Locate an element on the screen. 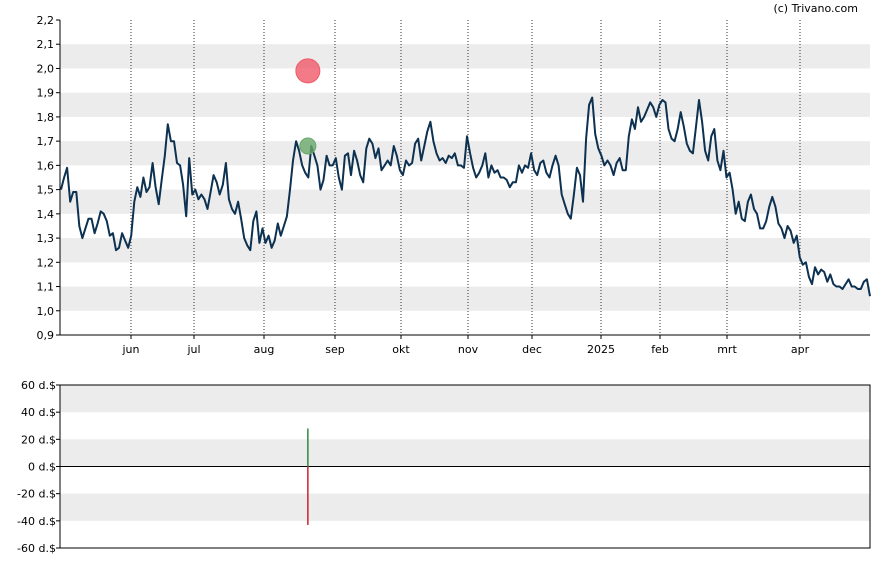  insider-y-tick-label: 40 d.$ is located at coordinates (38, 412).